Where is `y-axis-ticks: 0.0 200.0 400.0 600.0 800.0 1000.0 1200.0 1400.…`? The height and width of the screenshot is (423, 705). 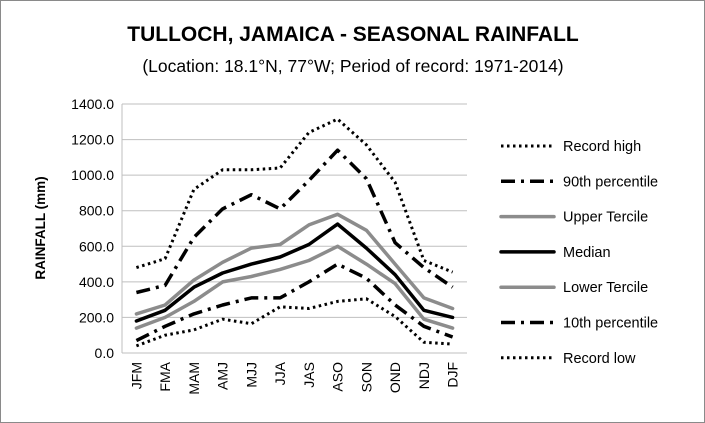
y-axis-ticks: 0.0 200.0 400.0 600.0 800.0 1000.0 1200.0 1400.… is located at coordinates (92, 228).